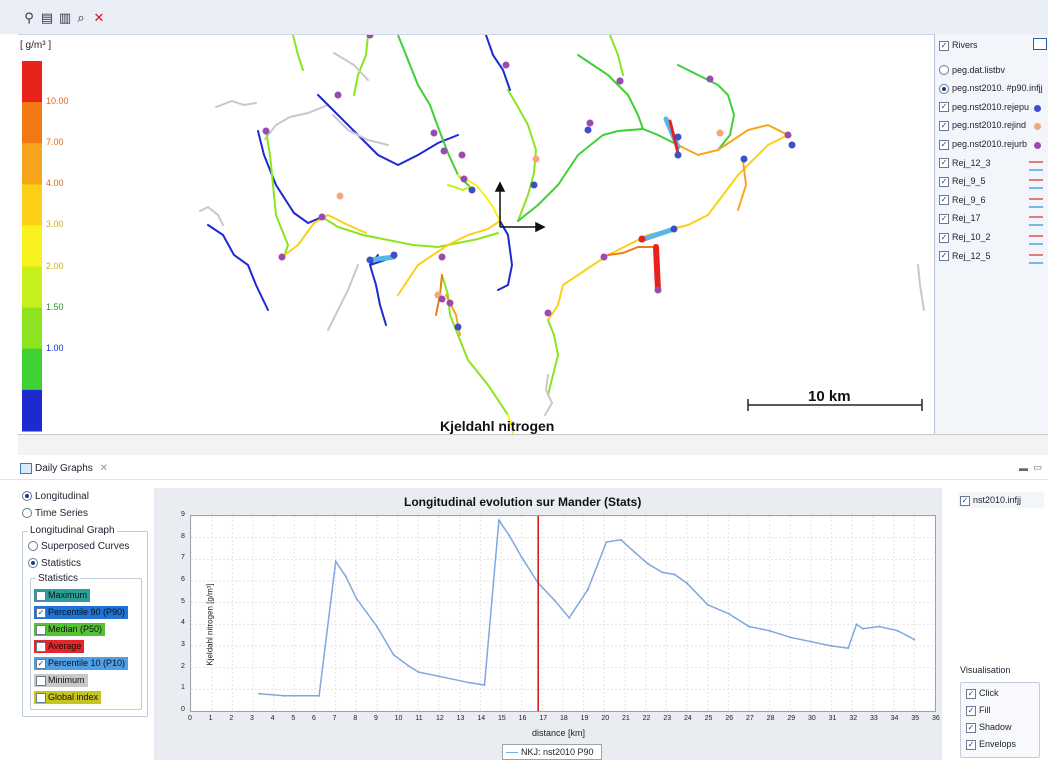 The height and width of the screenshot is (767, 1048). Describe the element at coordinates (75, 629) in the screenshot. I see `statistic-label: Median (P50)` at that location.